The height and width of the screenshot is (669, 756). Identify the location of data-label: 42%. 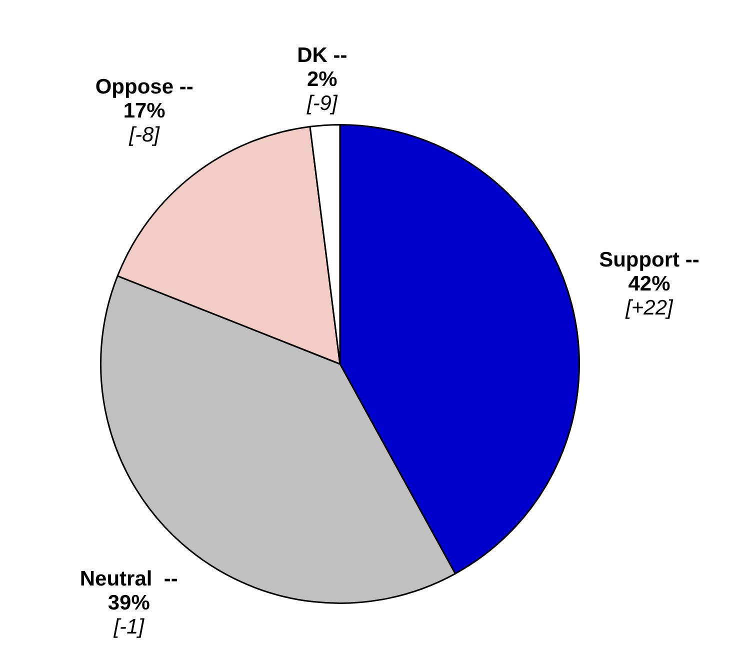
(649, 284).